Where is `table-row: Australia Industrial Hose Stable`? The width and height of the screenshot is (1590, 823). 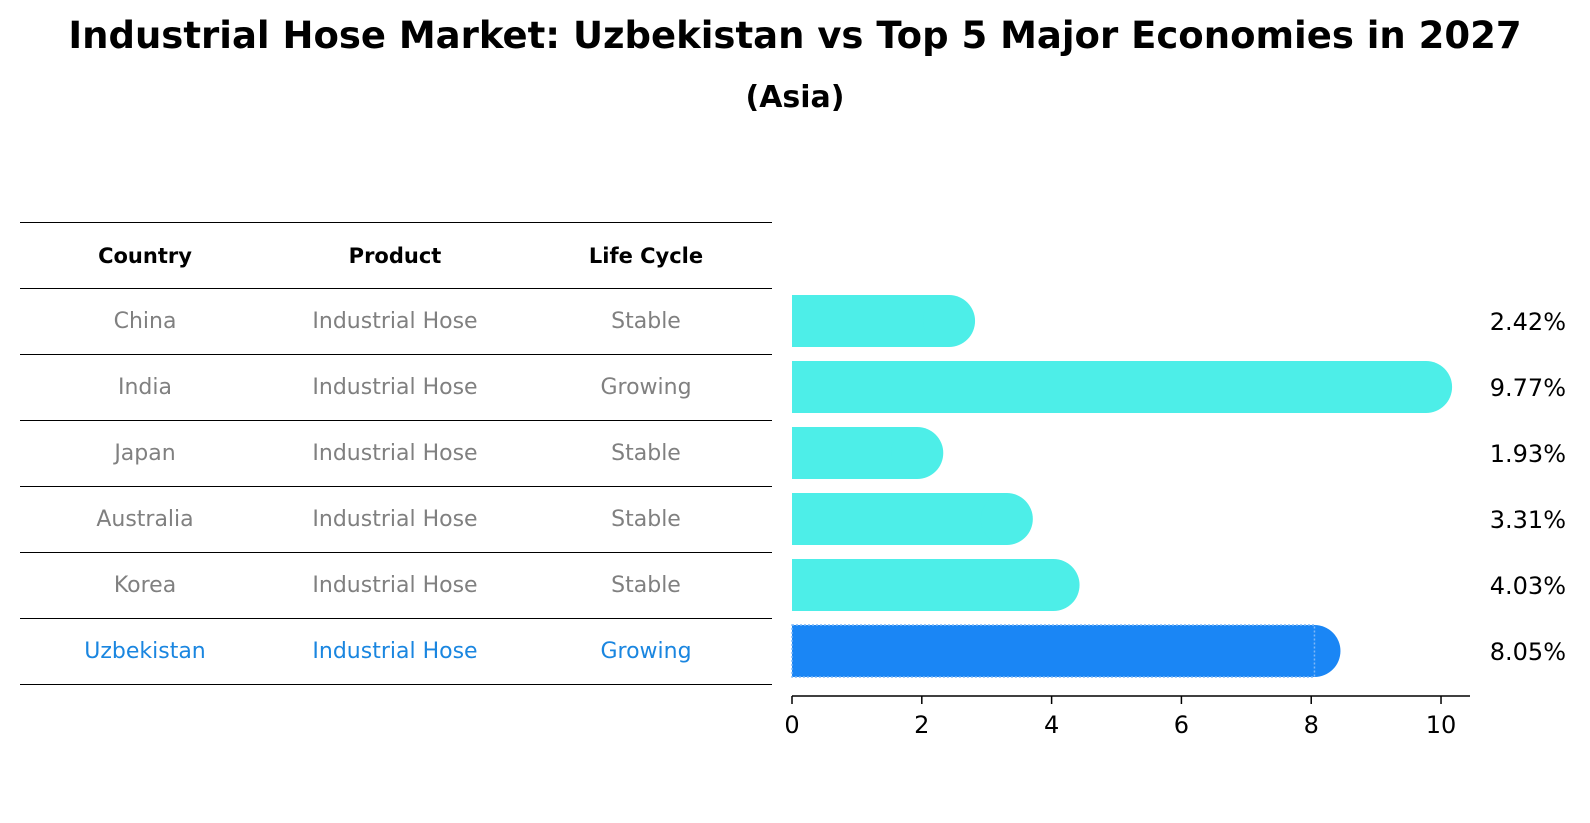 table-row: Australia Industrial Hose Stable is located at coordinates (396, 520).